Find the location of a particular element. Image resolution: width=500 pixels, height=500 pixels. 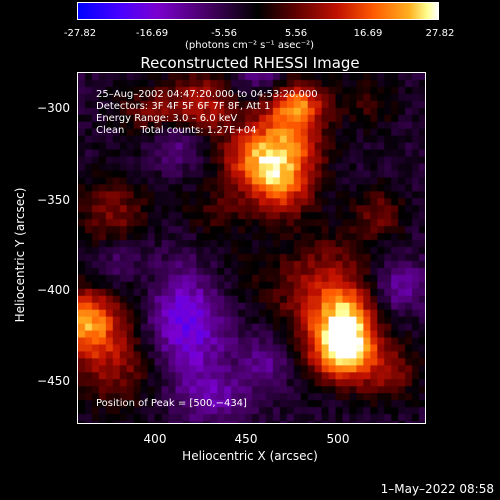

x-tick-label: 450 is located at coordinates (246, 439).